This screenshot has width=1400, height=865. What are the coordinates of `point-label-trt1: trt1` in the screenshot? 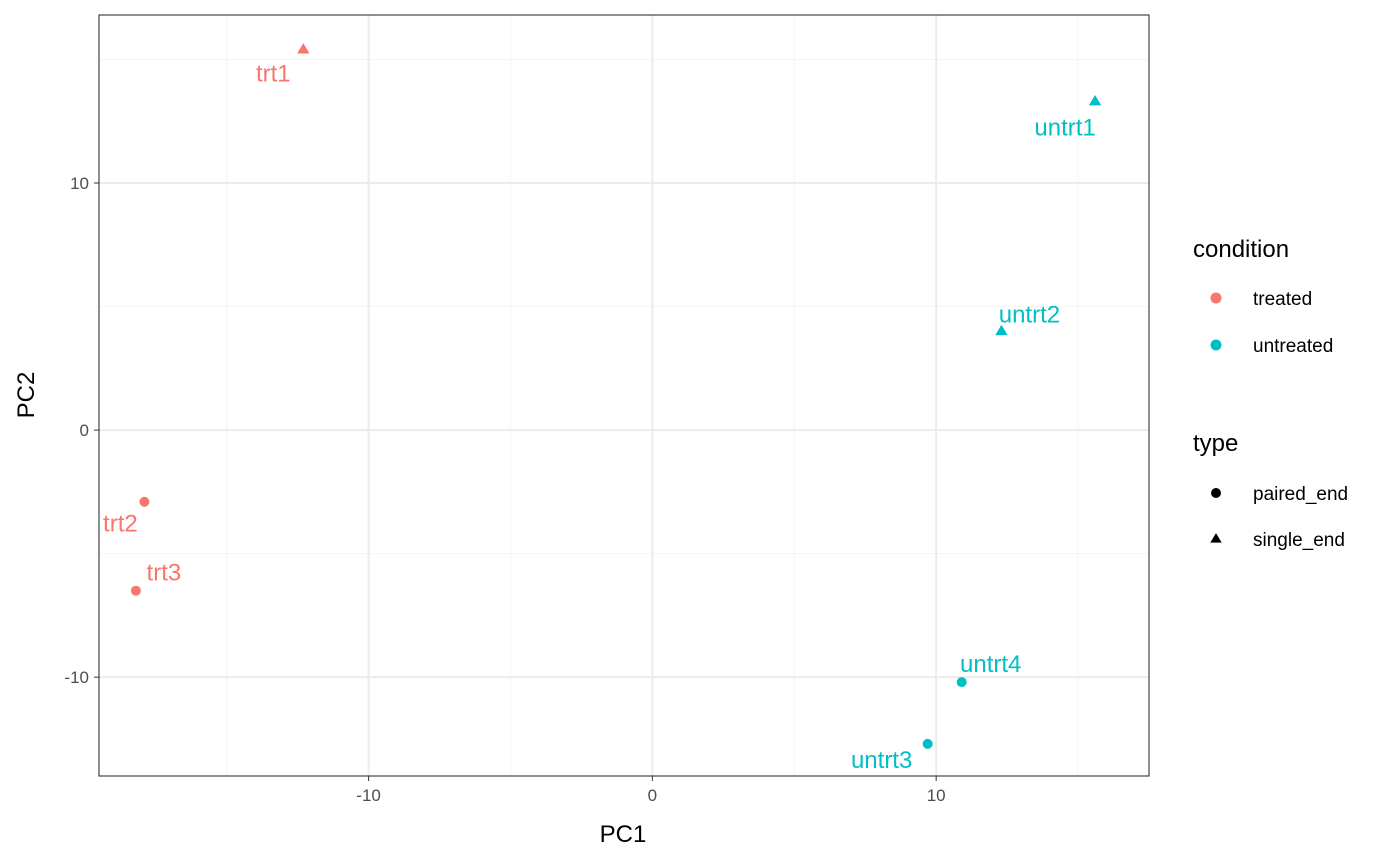 It's located at (273, 74).